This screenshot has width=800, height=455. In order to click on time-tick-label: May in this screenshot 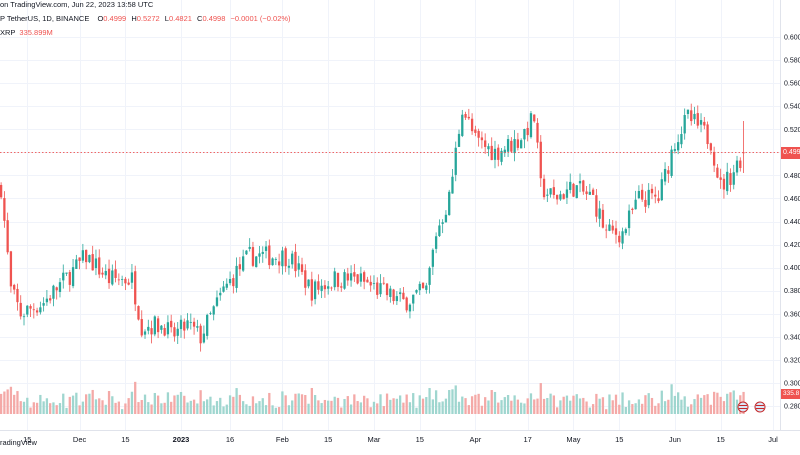, I will do `click(573, 439)`.